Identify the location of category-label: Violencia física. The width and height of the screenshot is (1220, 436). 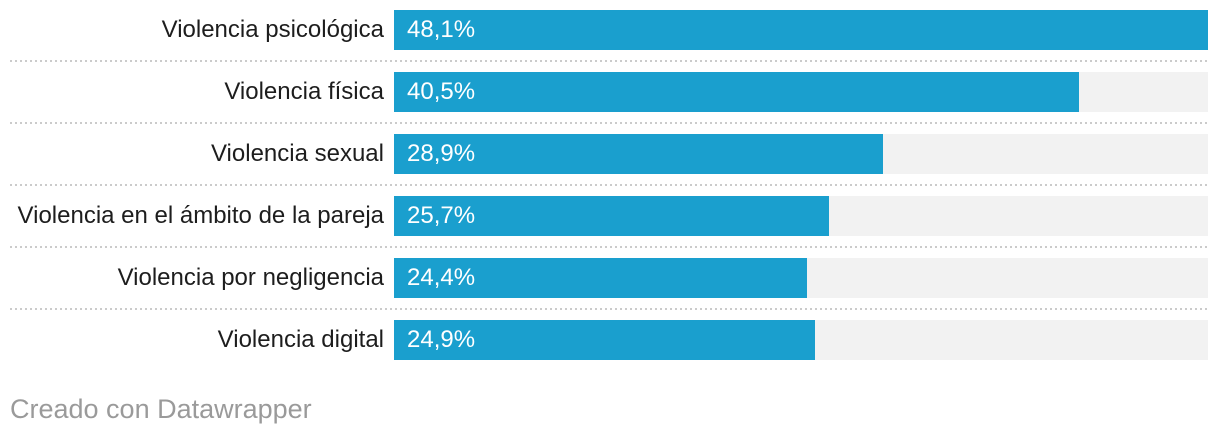
(304, 91).